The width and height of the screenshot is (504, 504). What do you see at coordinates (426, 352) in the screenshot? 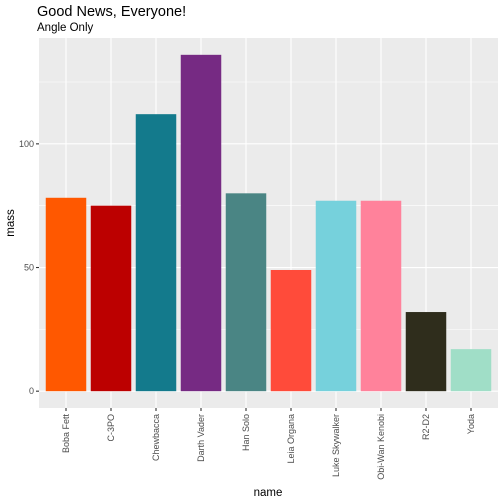
I see `bar-r2-d2` at bounding box center [426, 352].